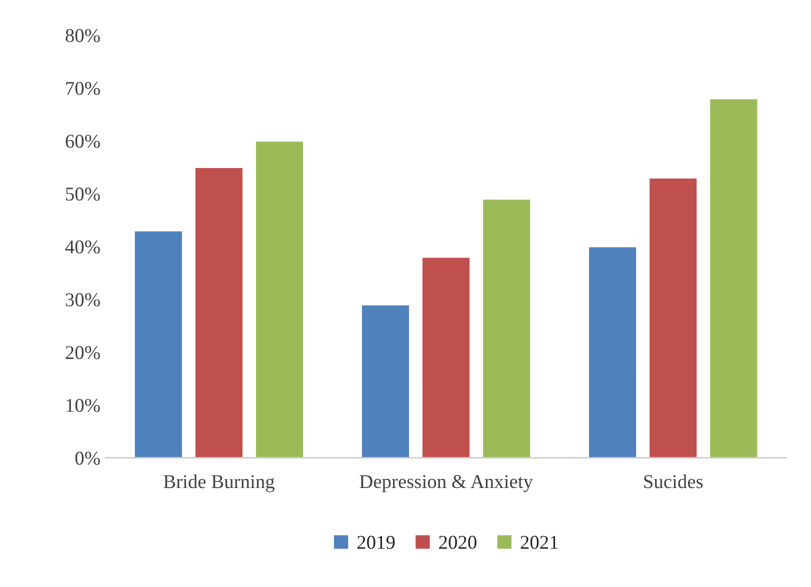 Image resolution: width=811 pixels, height=587 pixels. What do you see at coordinates (83, 89) in the screenshot?
I see `y-tick-label: 70%` at bounding box center [83, 89].